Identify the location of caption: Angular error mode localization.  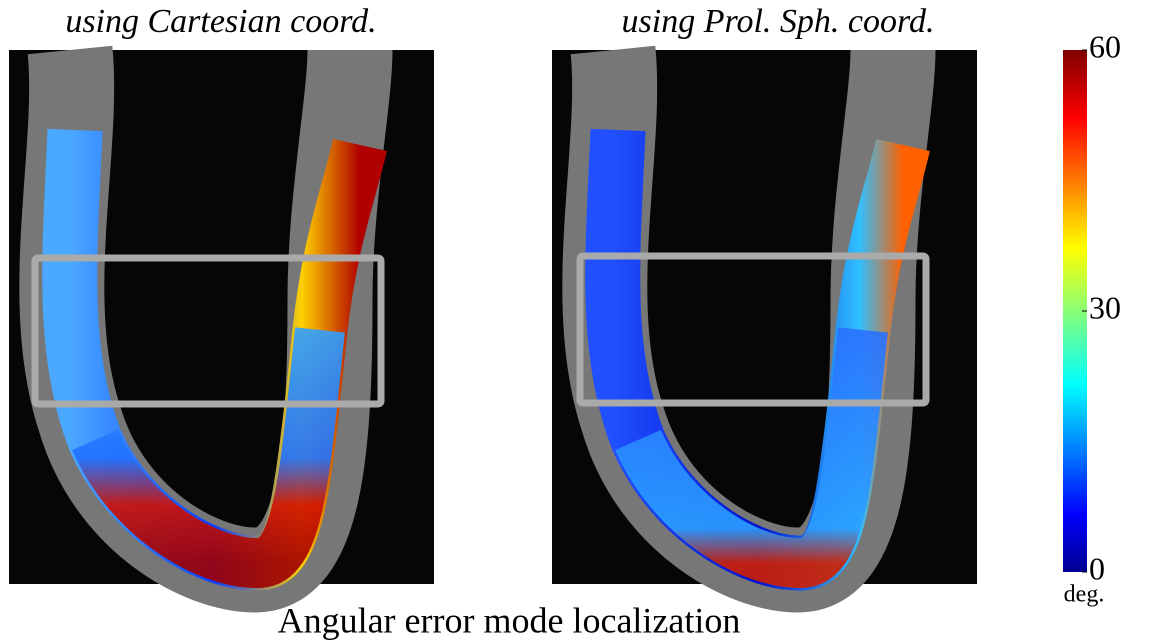
(509, 620).